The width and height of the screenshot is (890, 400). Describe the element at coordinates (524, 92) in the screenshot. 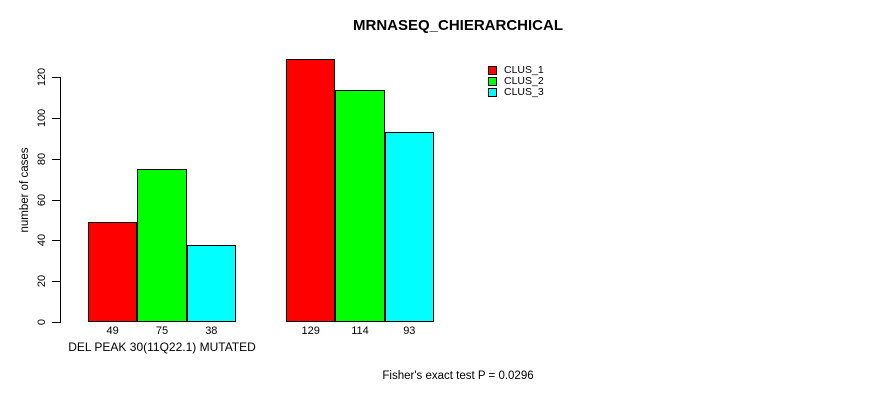

I see `legend-label: CLUS_3` at that location.